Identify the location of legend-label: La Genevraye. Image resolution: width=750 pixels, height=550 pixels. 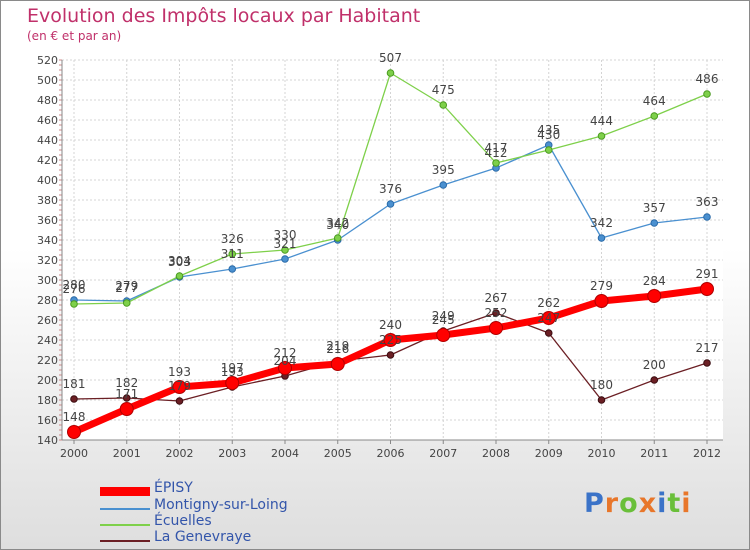
(203, 537).